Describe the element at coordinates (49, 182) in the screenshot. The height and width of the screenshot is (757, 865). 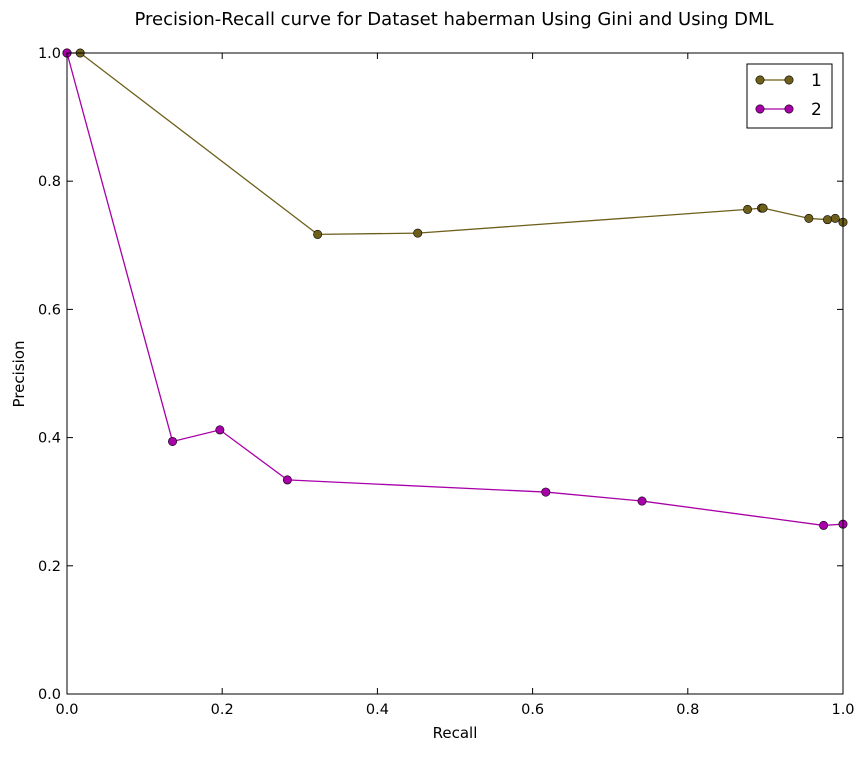
I see `y-tick-label: 0.8` at that location.